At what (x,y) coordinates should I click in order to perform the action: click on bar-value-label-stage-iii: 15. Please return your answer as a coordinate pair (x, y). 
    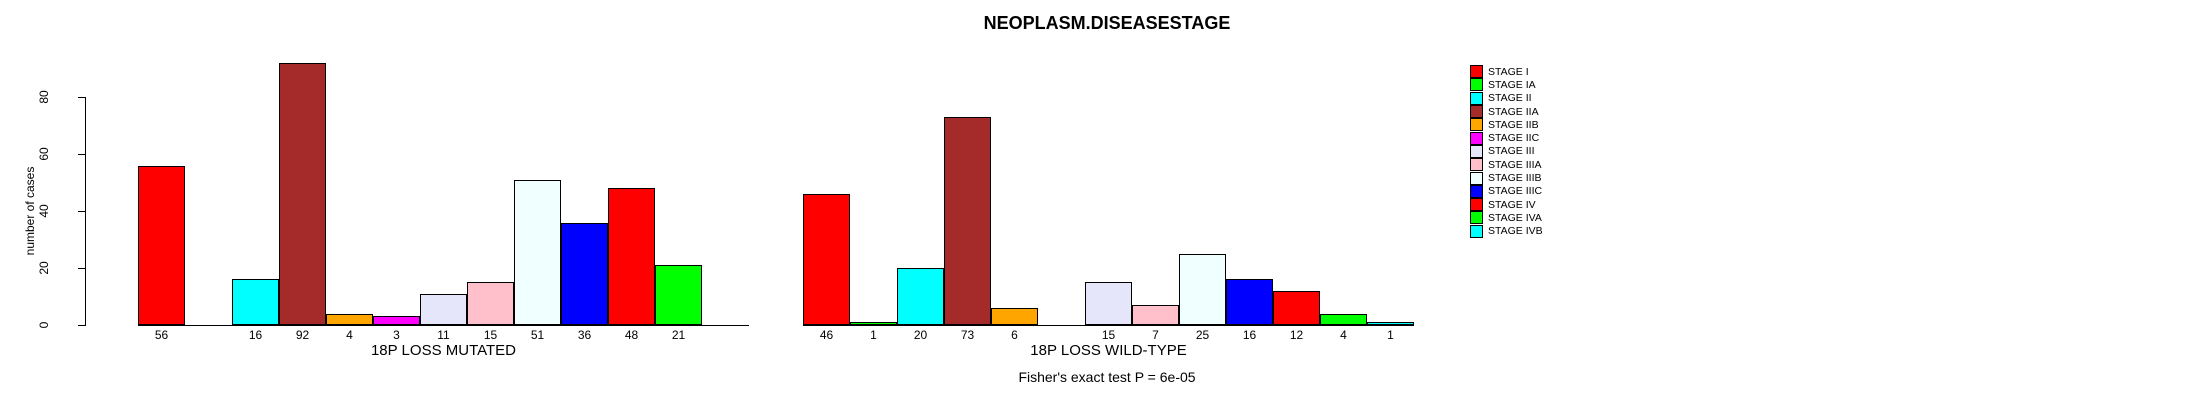
    Looking at the image, I should click on (1108, 335).